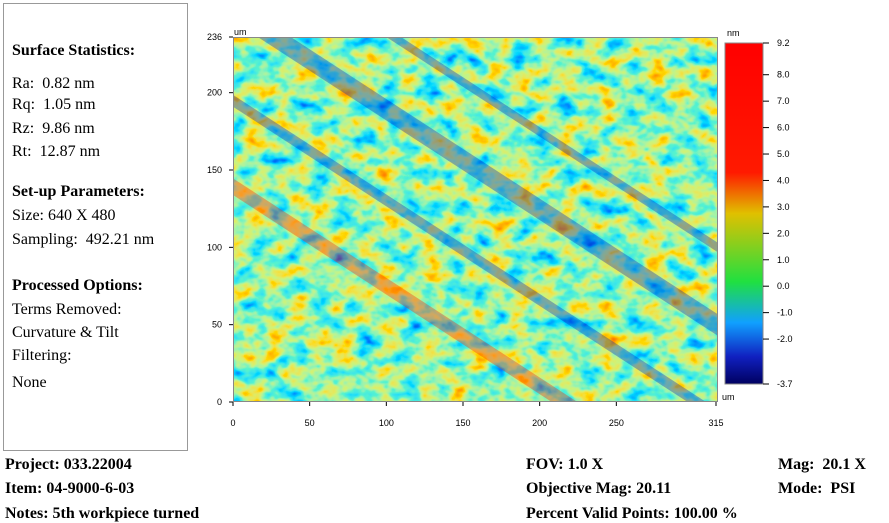  What do you see at coordinates (214, 93) in the screenshot?
I see `y-tick-label: 200` at bounding box center [214, 93].